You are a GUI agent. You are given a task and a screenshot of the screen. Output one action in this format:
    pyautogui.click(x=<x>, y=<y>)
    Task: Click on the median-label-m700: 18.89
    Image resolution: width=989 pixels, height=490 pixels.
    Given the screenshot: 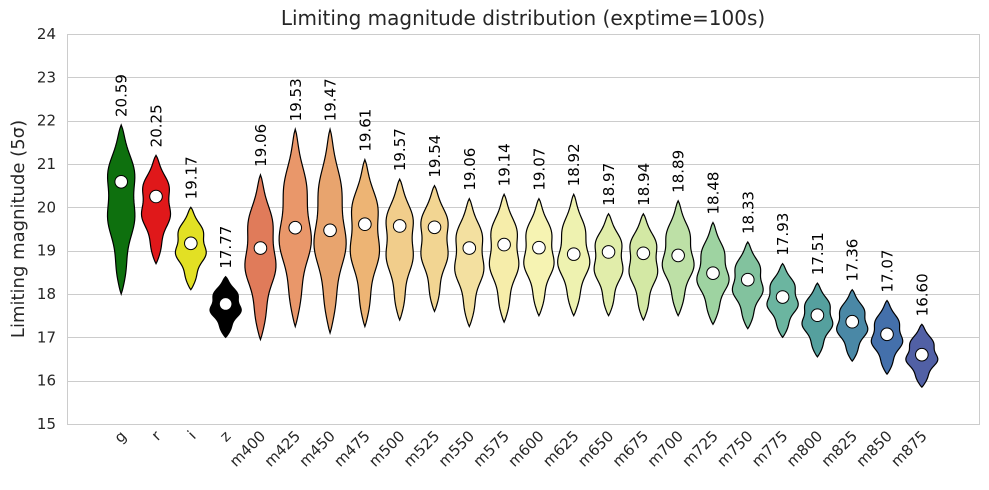 What is the action you would take?
    pyautogui.click(x=679, y=171)
    